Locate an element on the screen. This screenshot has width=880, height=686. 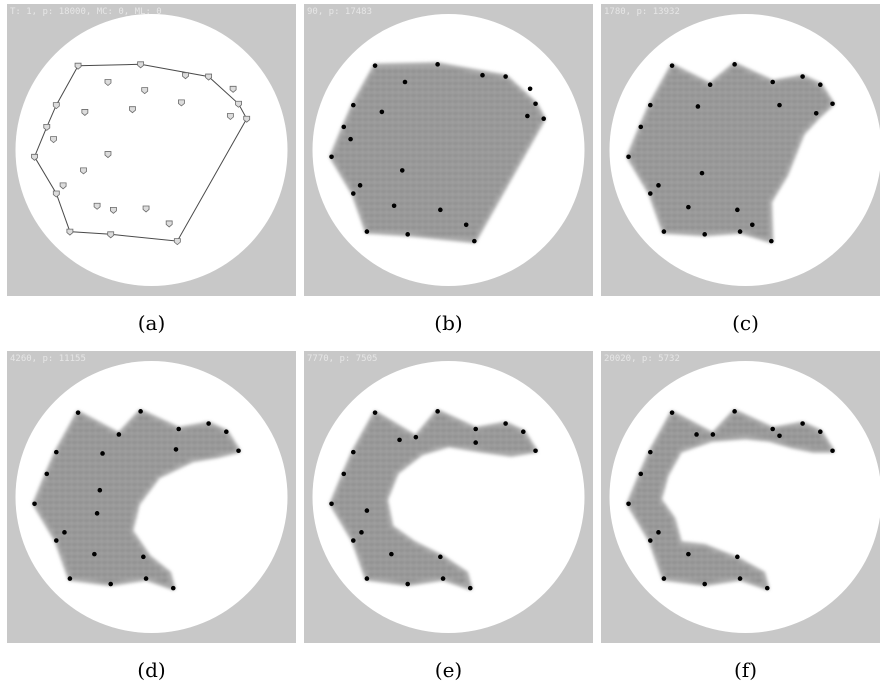
panel-c-stamp: 1780, p: 13932 is located at coordinates (642, 12).